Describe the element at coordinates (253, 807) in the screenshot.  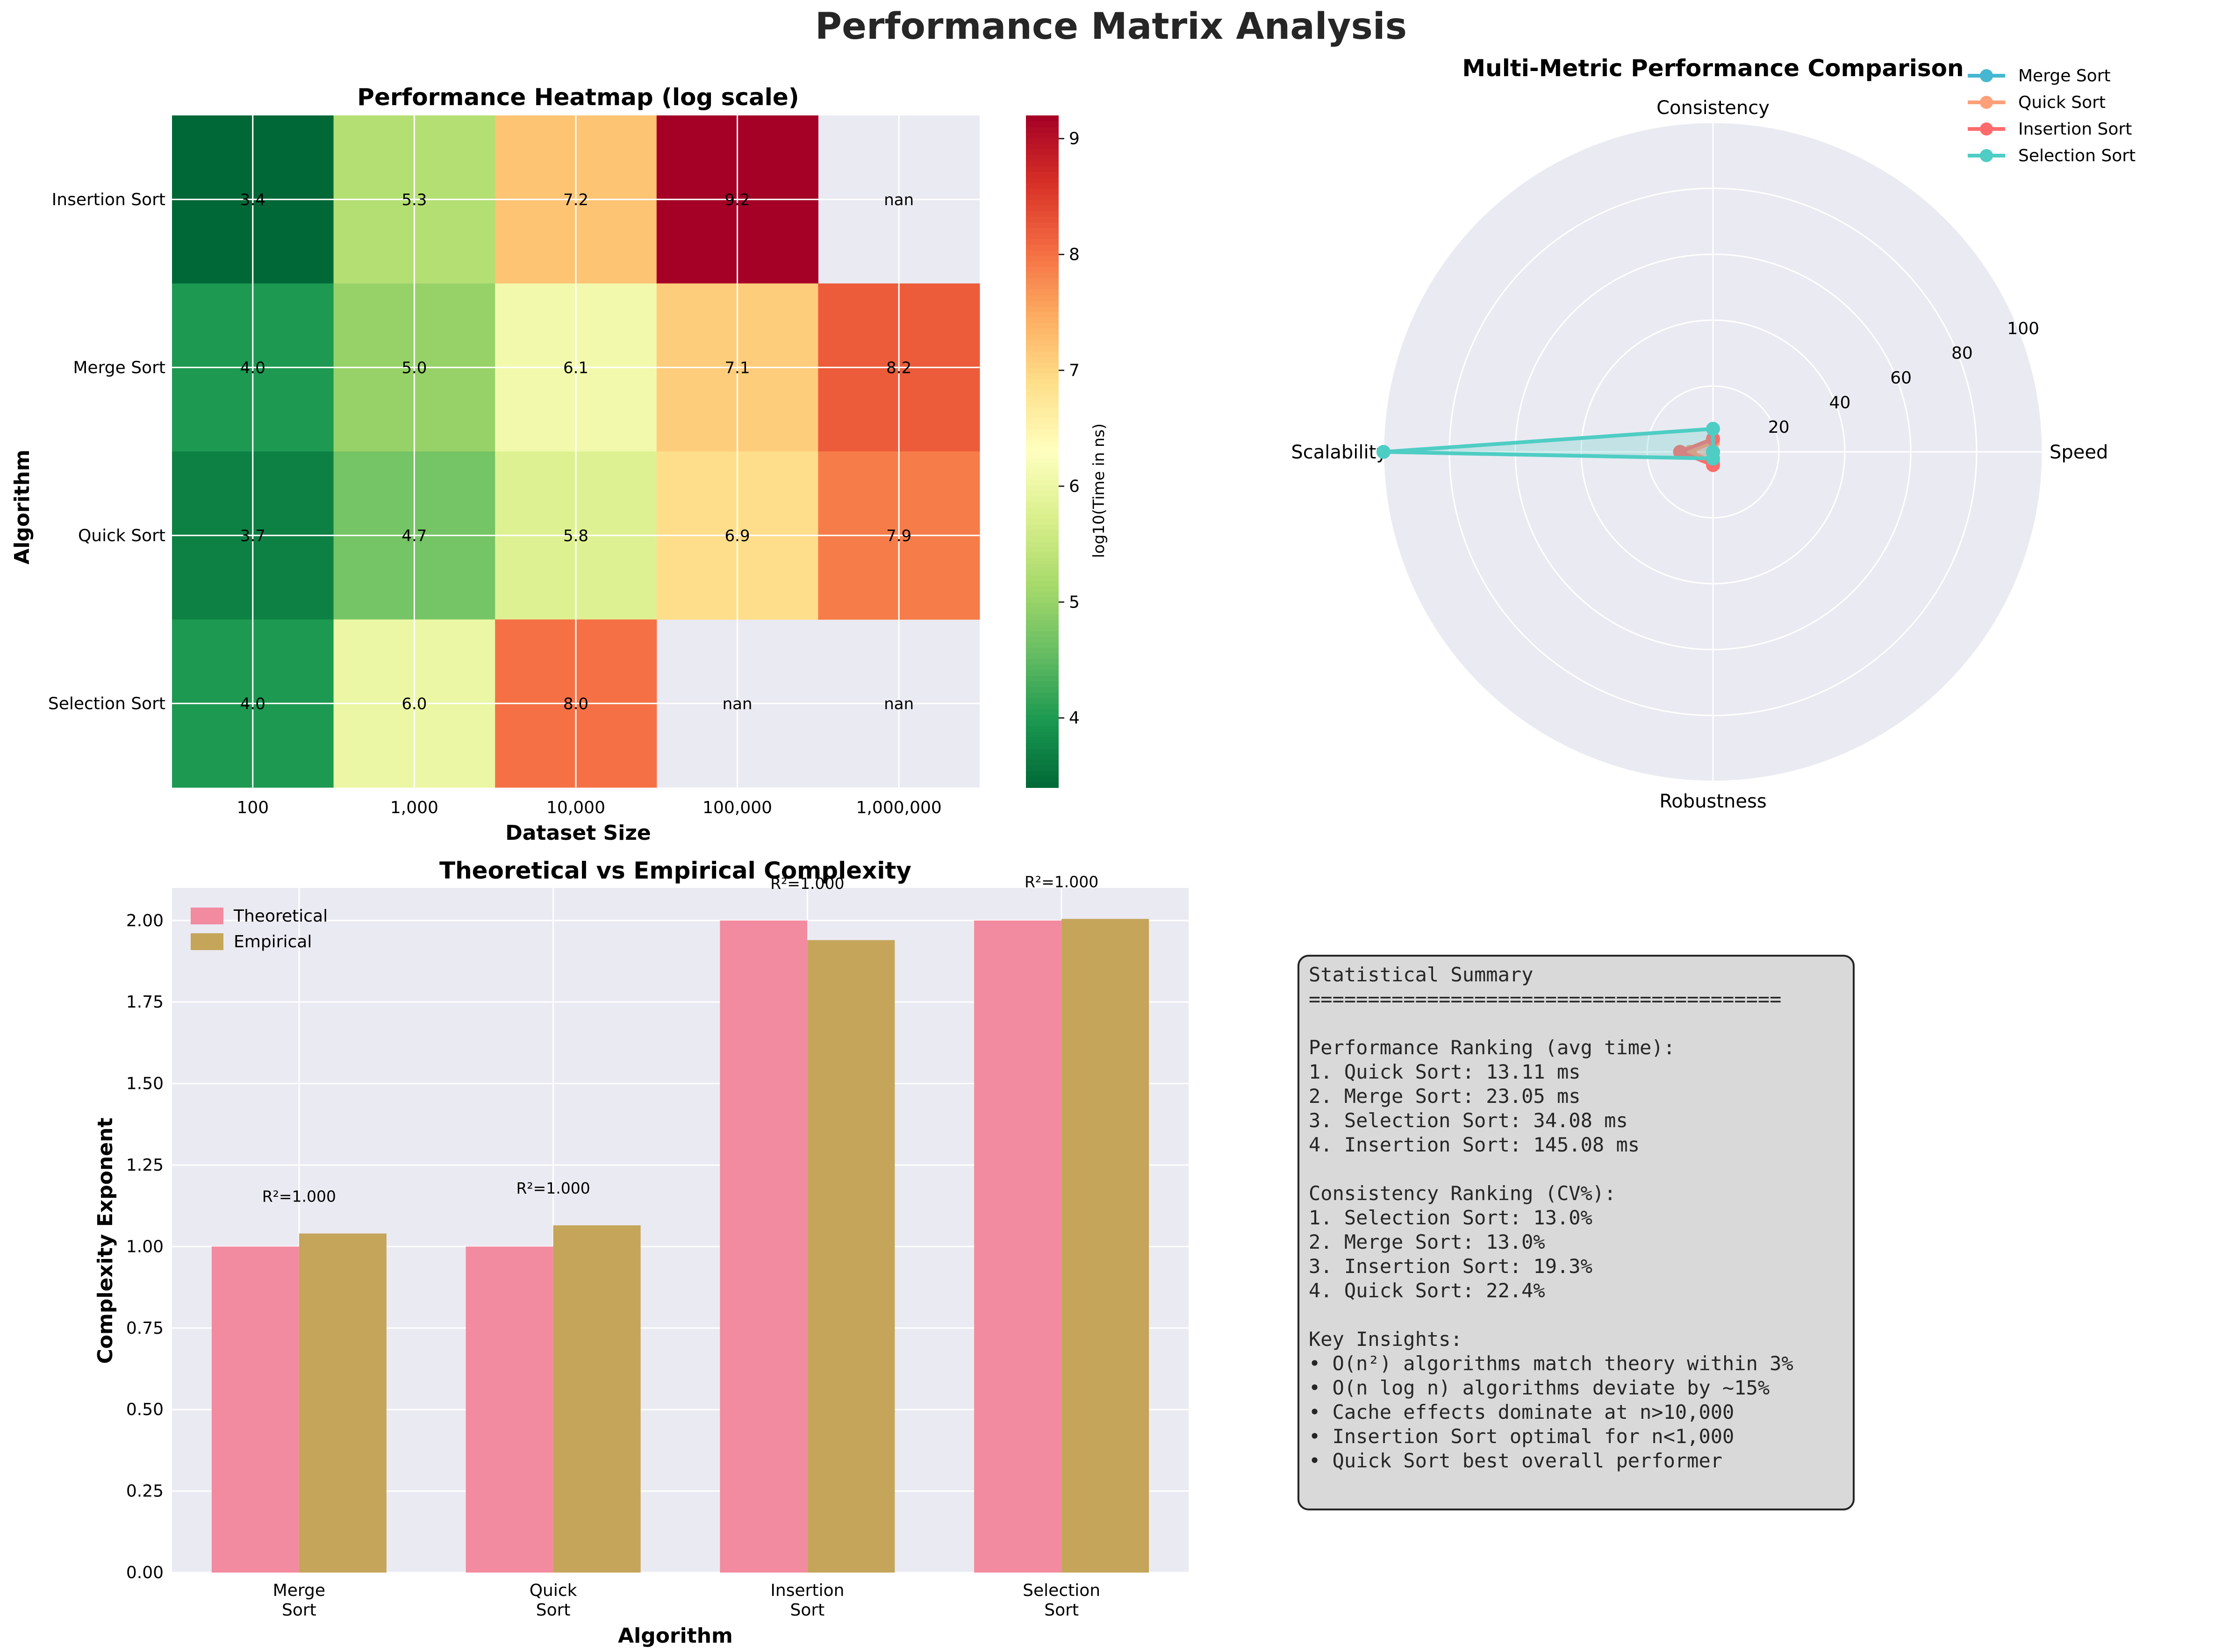
I see `heatmap-x-tick-label: 100` at that location.